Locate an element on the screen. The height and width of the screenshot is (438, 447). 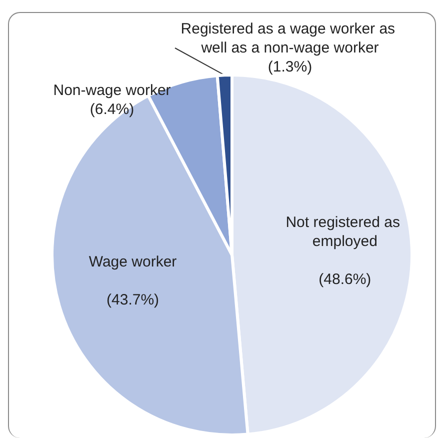
data-label: (6.4%) is located at coordinates (112, 109).